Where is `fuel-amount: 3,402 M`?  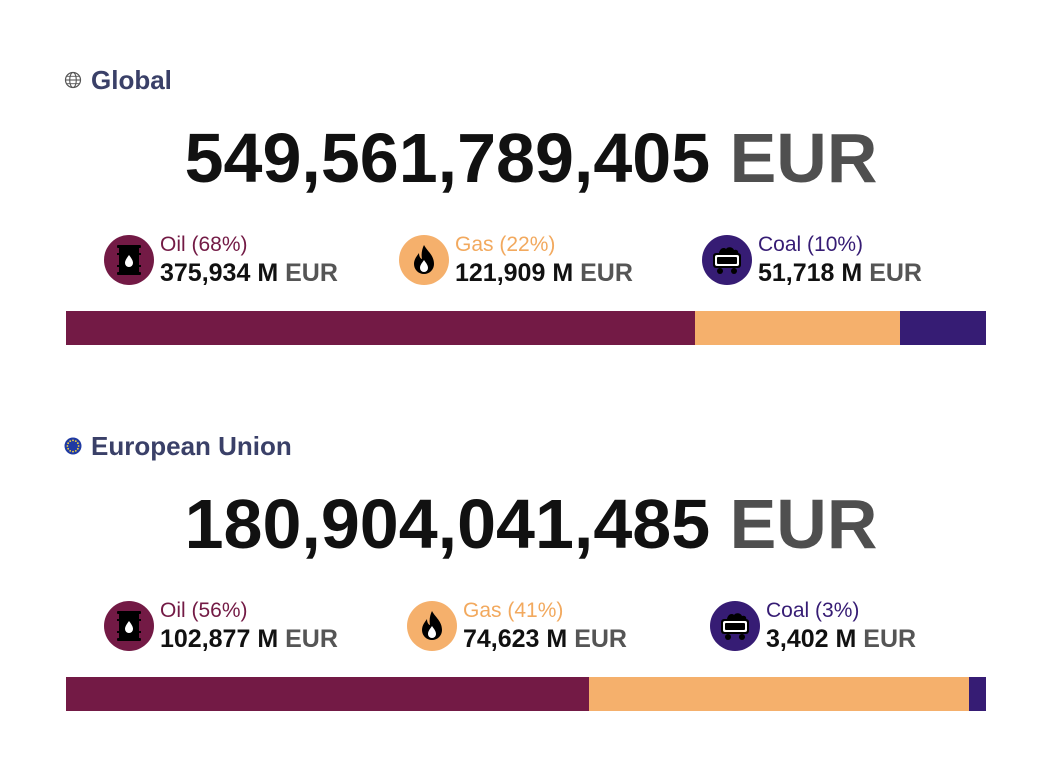
fuel-amount: 3,402 M is located at coordinates (811, 639).